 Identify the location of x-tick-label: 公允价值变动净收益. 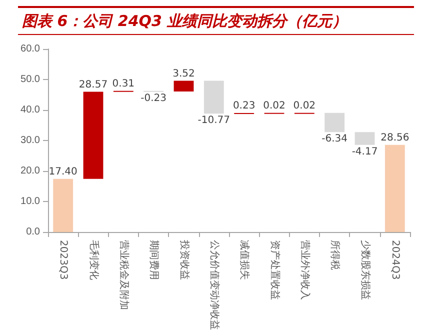
(214, 285).